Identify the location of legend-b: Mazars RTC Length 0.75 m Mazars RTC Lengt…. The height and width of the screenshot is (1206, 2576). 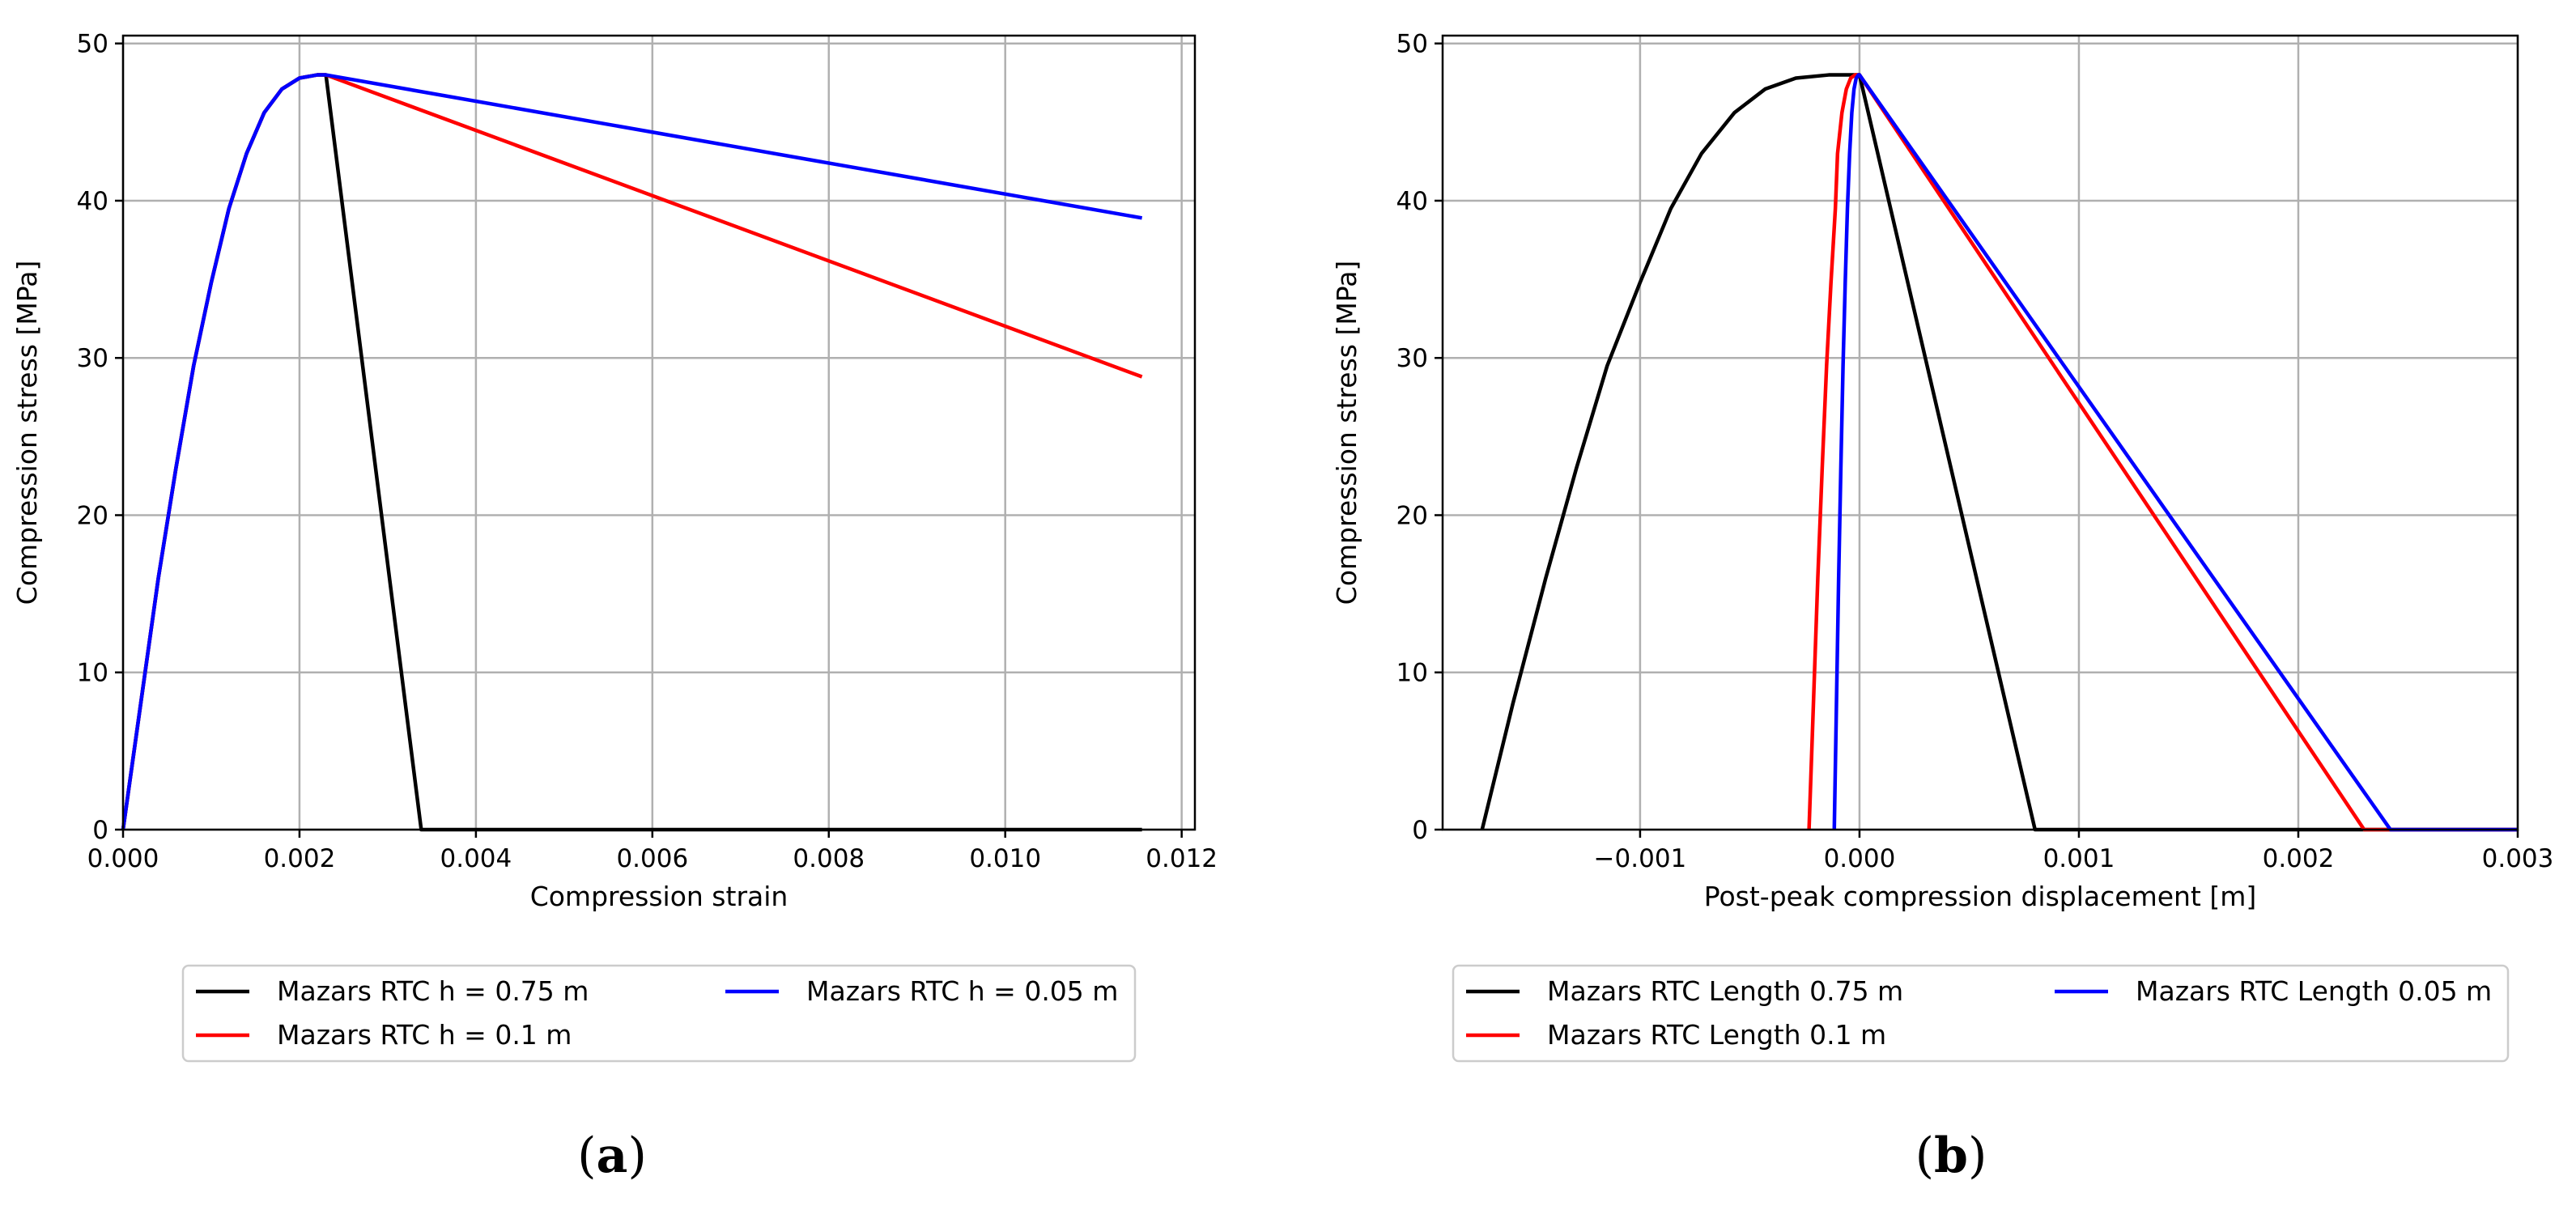
(1981, 1013).